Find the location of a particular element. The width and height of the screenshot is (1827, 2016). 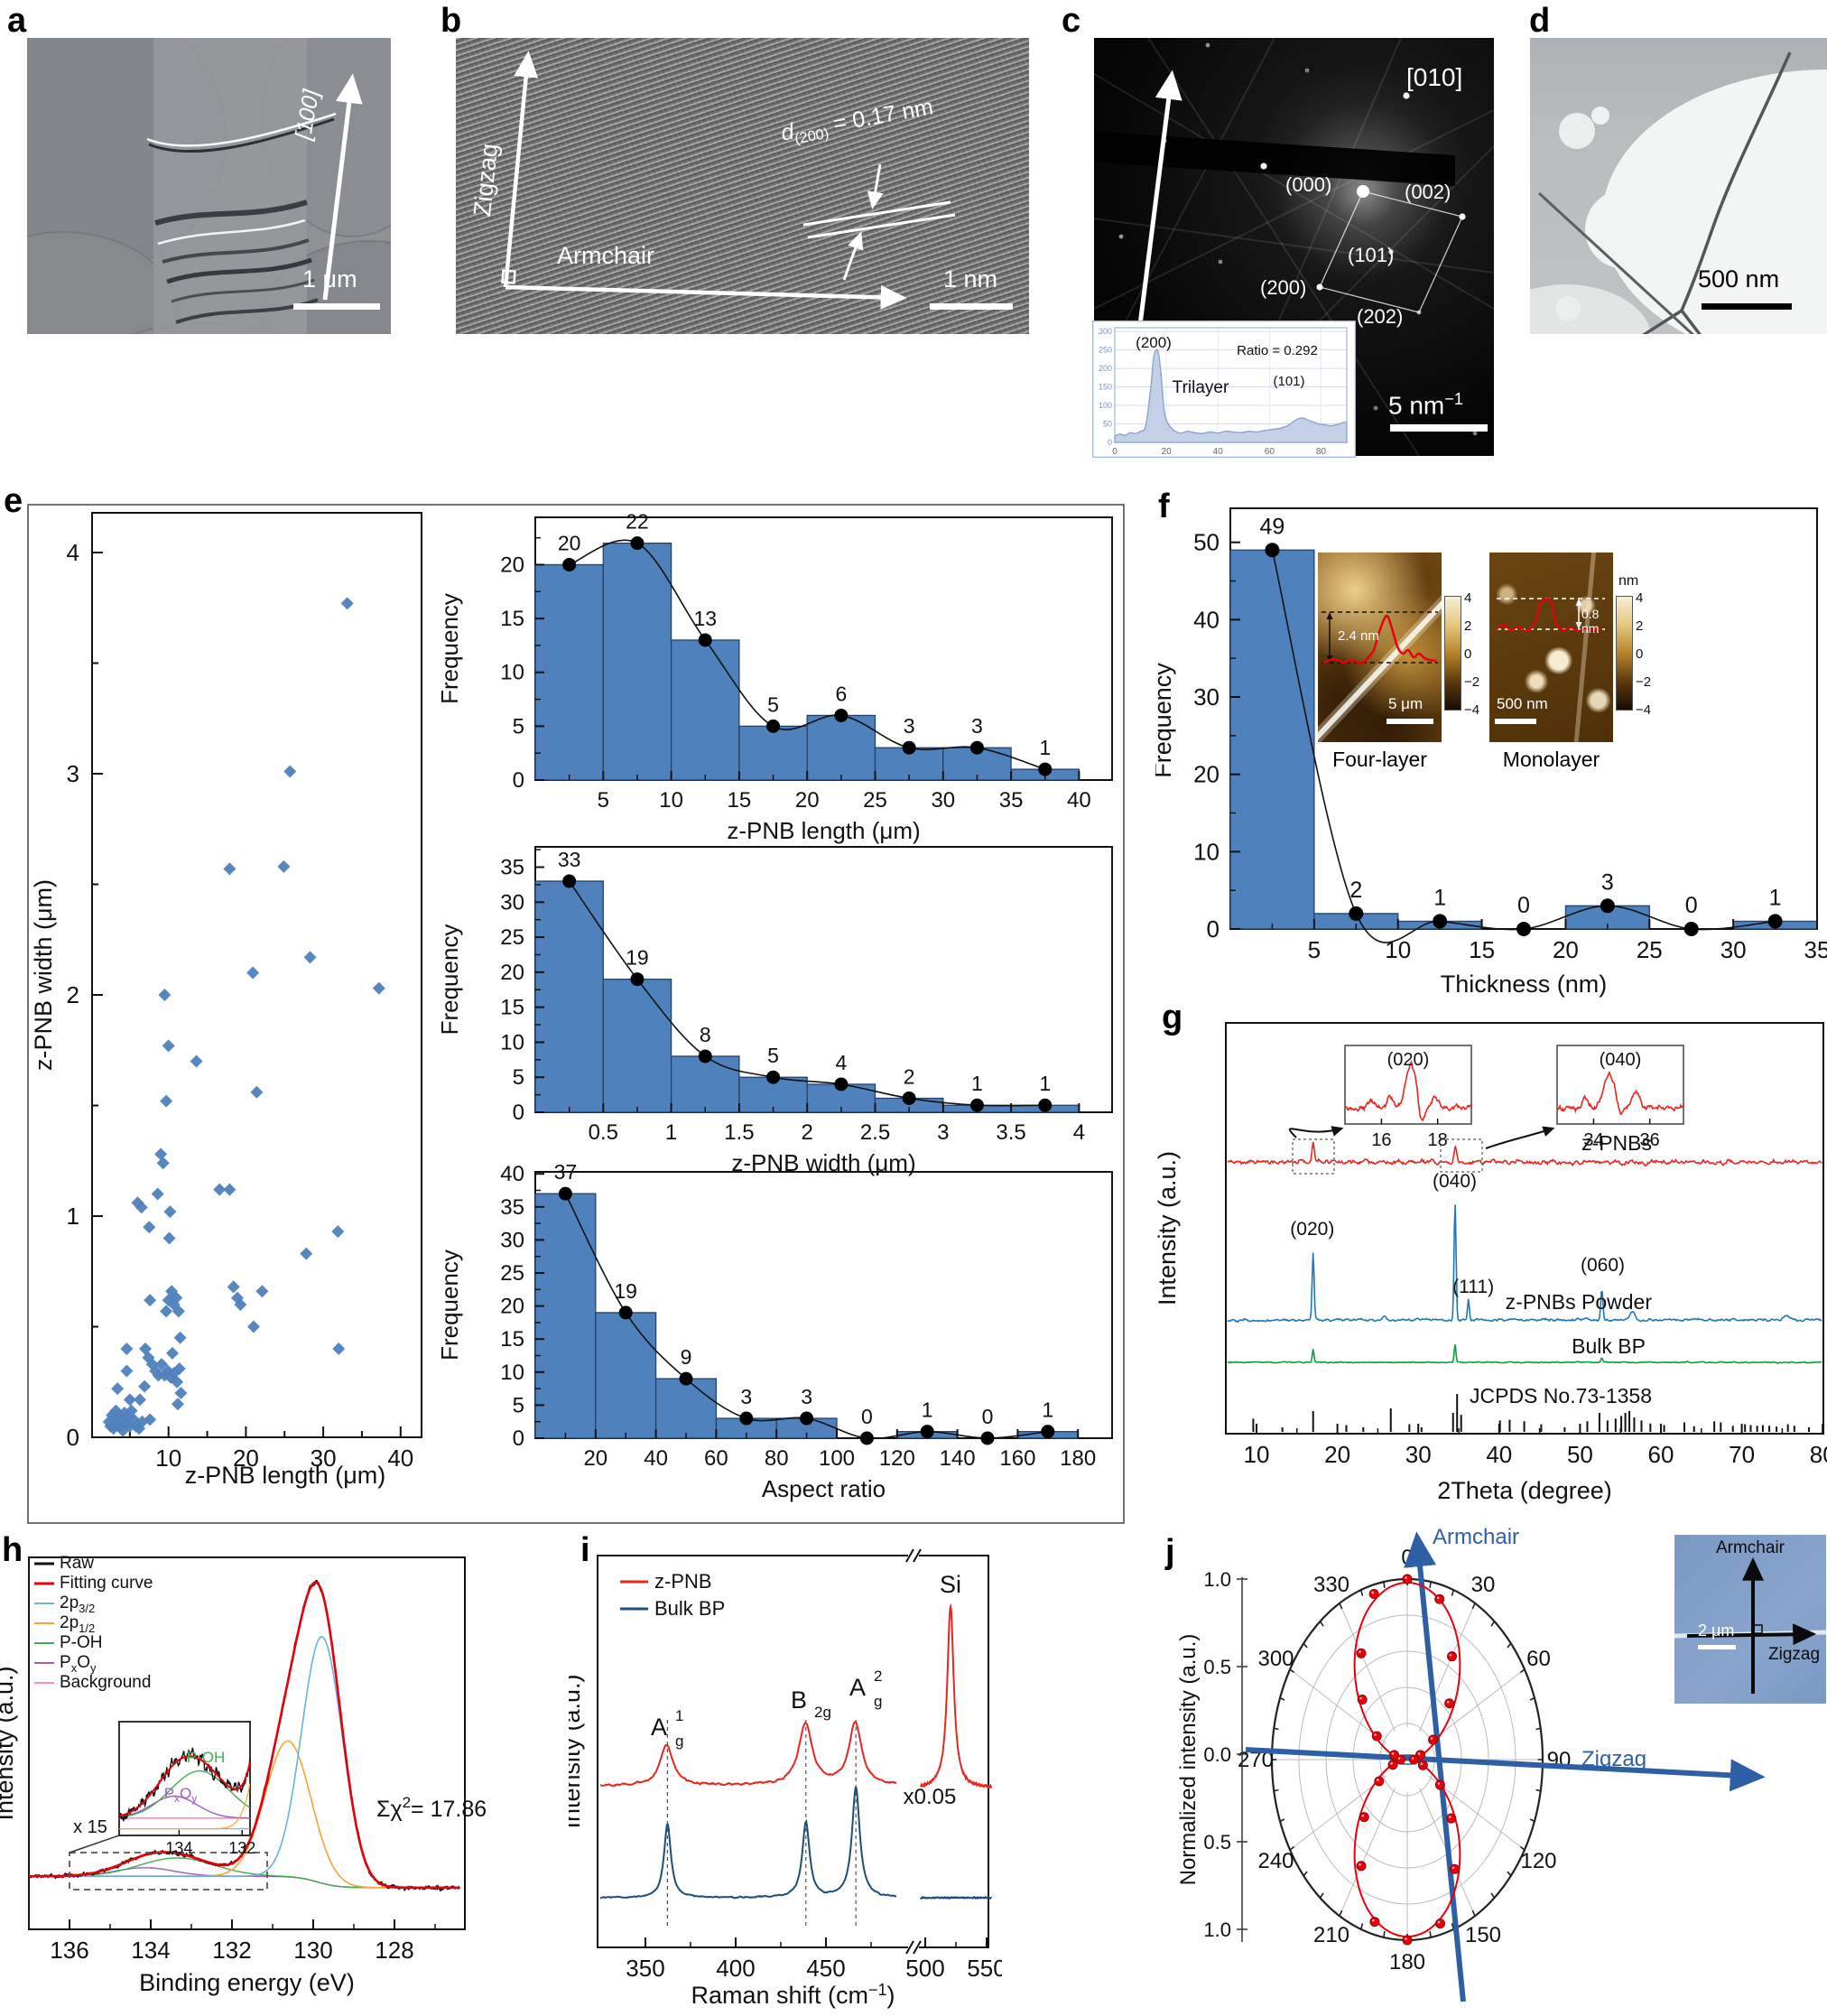

svg-text: Bulk BP is located at coordinates (689, 1608).